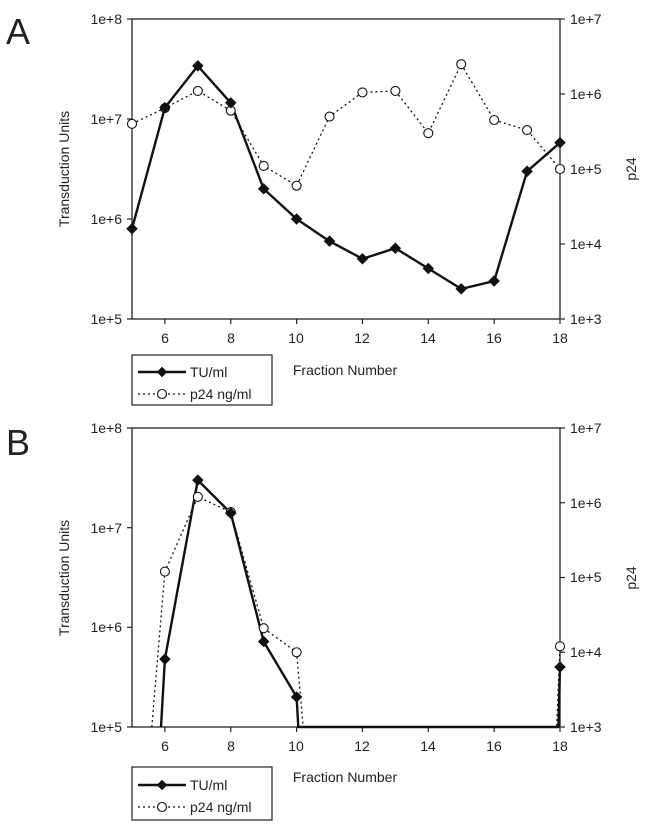 Image resolution: width=648 pixels, height=838 pixels. I want to click on panel-a-y2-axis-title: p24, so click(631, 169).